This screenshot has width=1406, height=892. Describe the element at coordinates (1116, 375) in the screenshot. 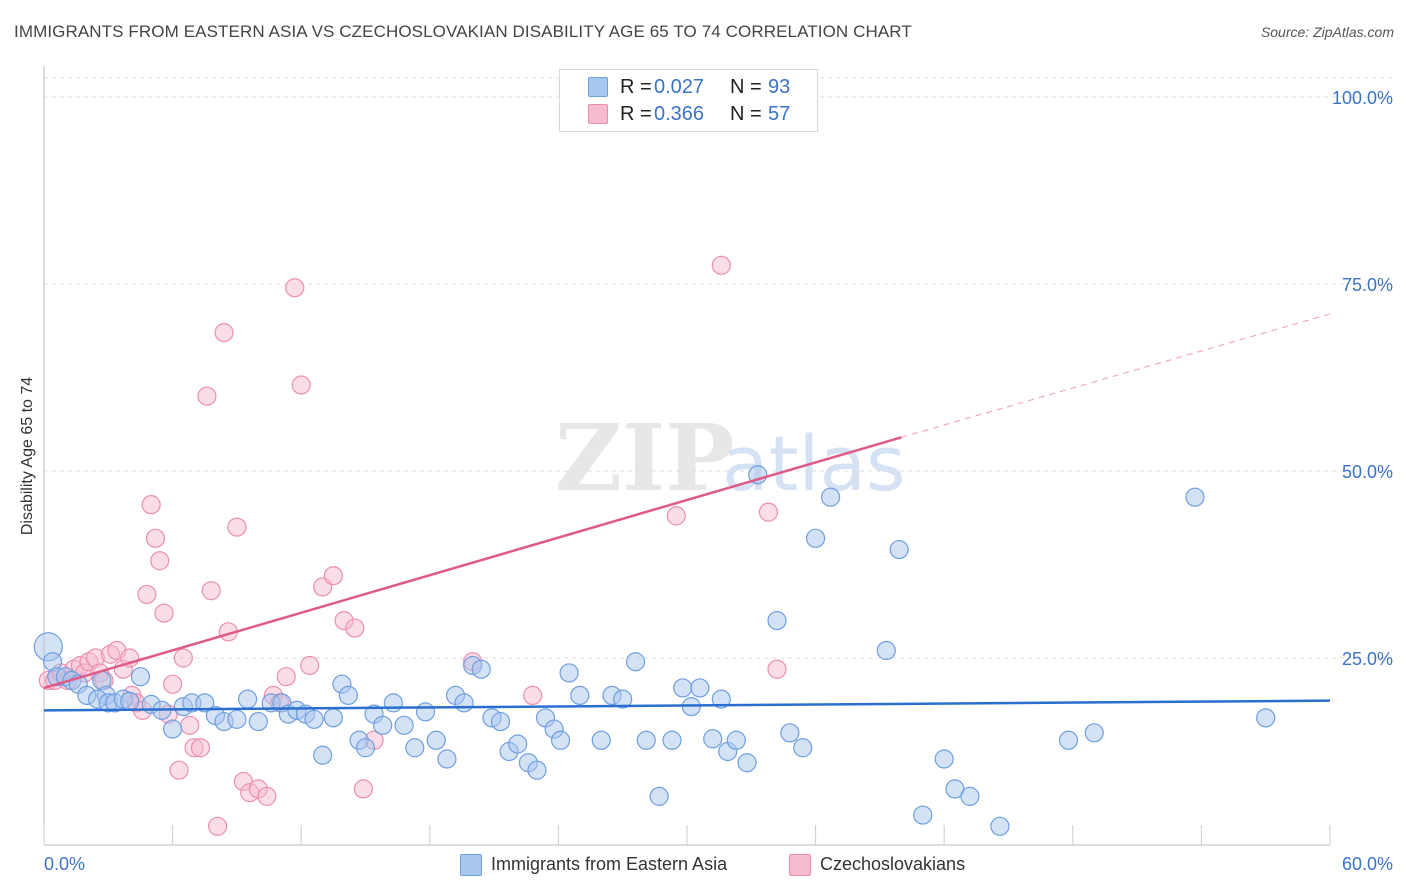

I see `pink-trend-extension` at that location.